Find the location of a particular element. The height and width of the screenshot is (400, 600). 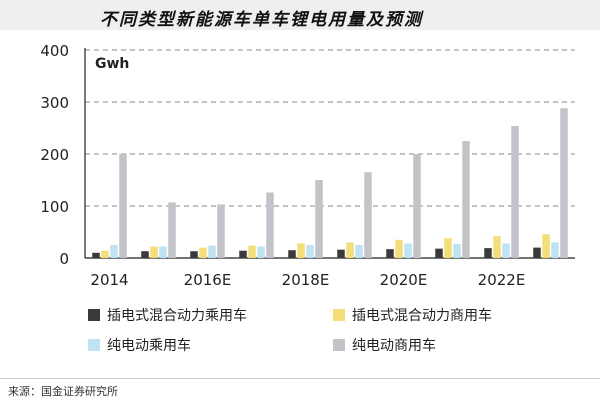

legend-item: 纯电动商用车 is located at coordinates (384, 345).